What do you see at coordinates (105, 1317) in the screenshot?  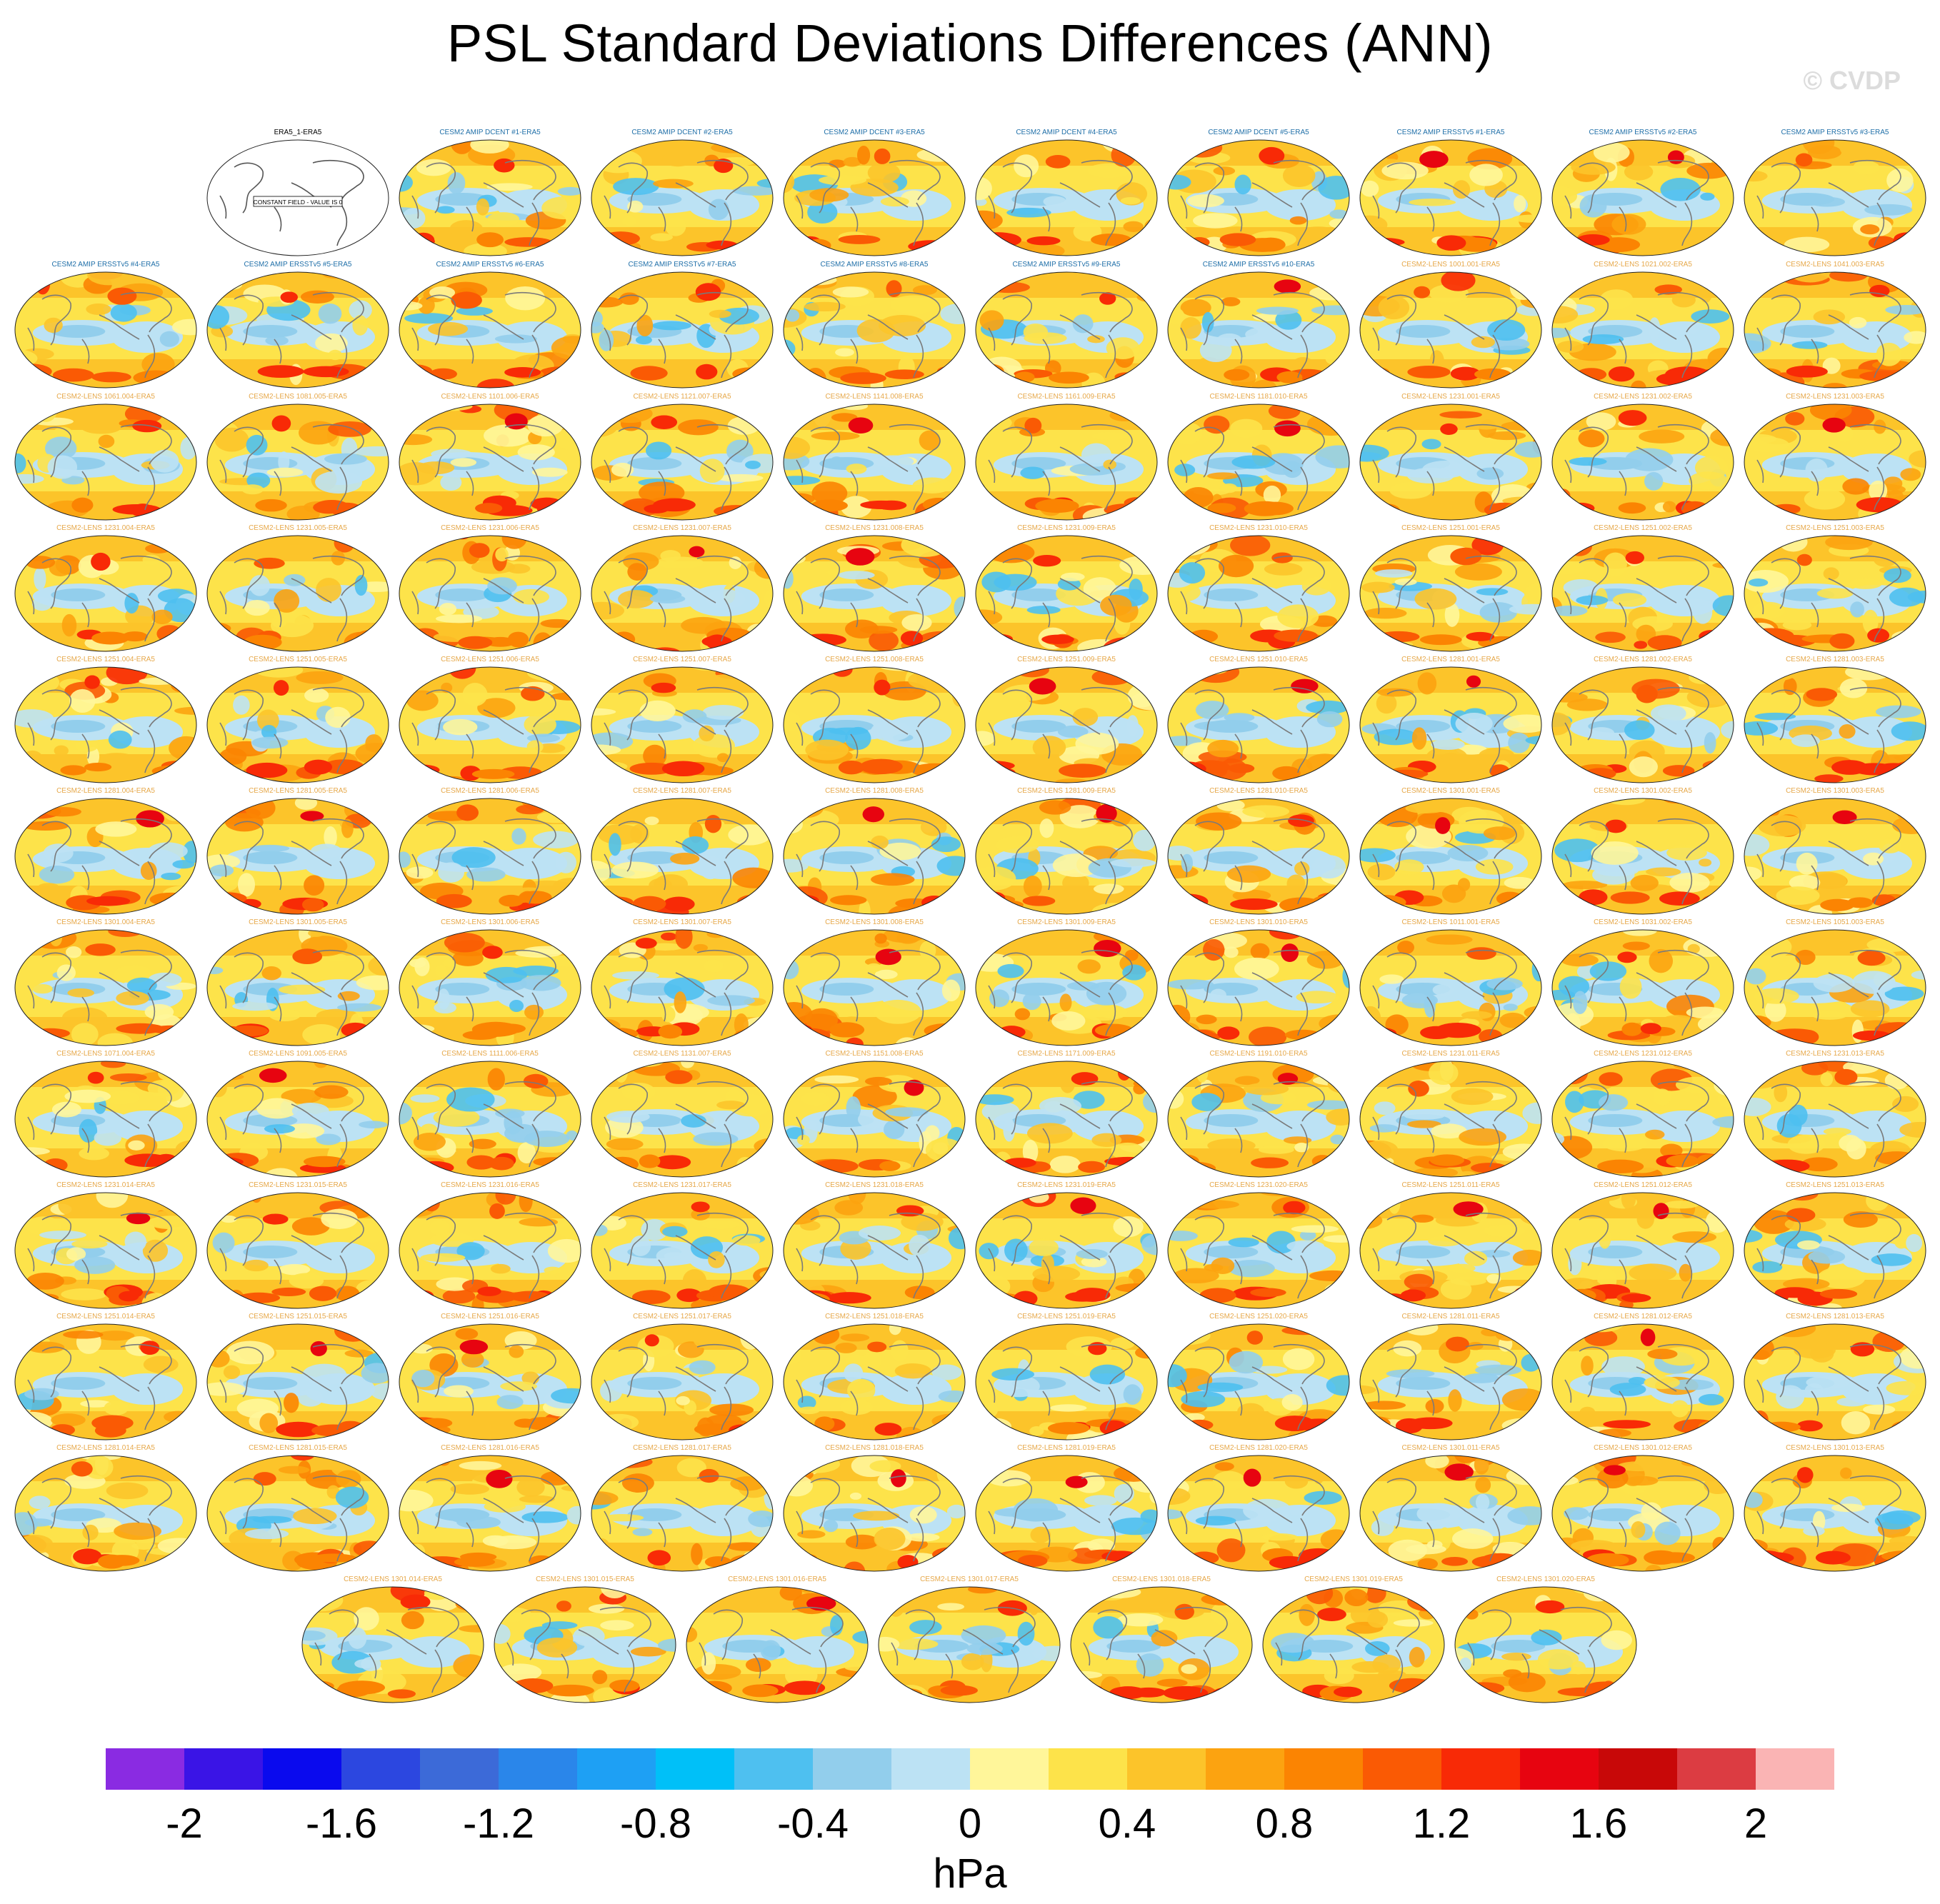 I see `panel-title: CESM2-LENS 1251.014-ERA5` at bounding box center [105, 1317].